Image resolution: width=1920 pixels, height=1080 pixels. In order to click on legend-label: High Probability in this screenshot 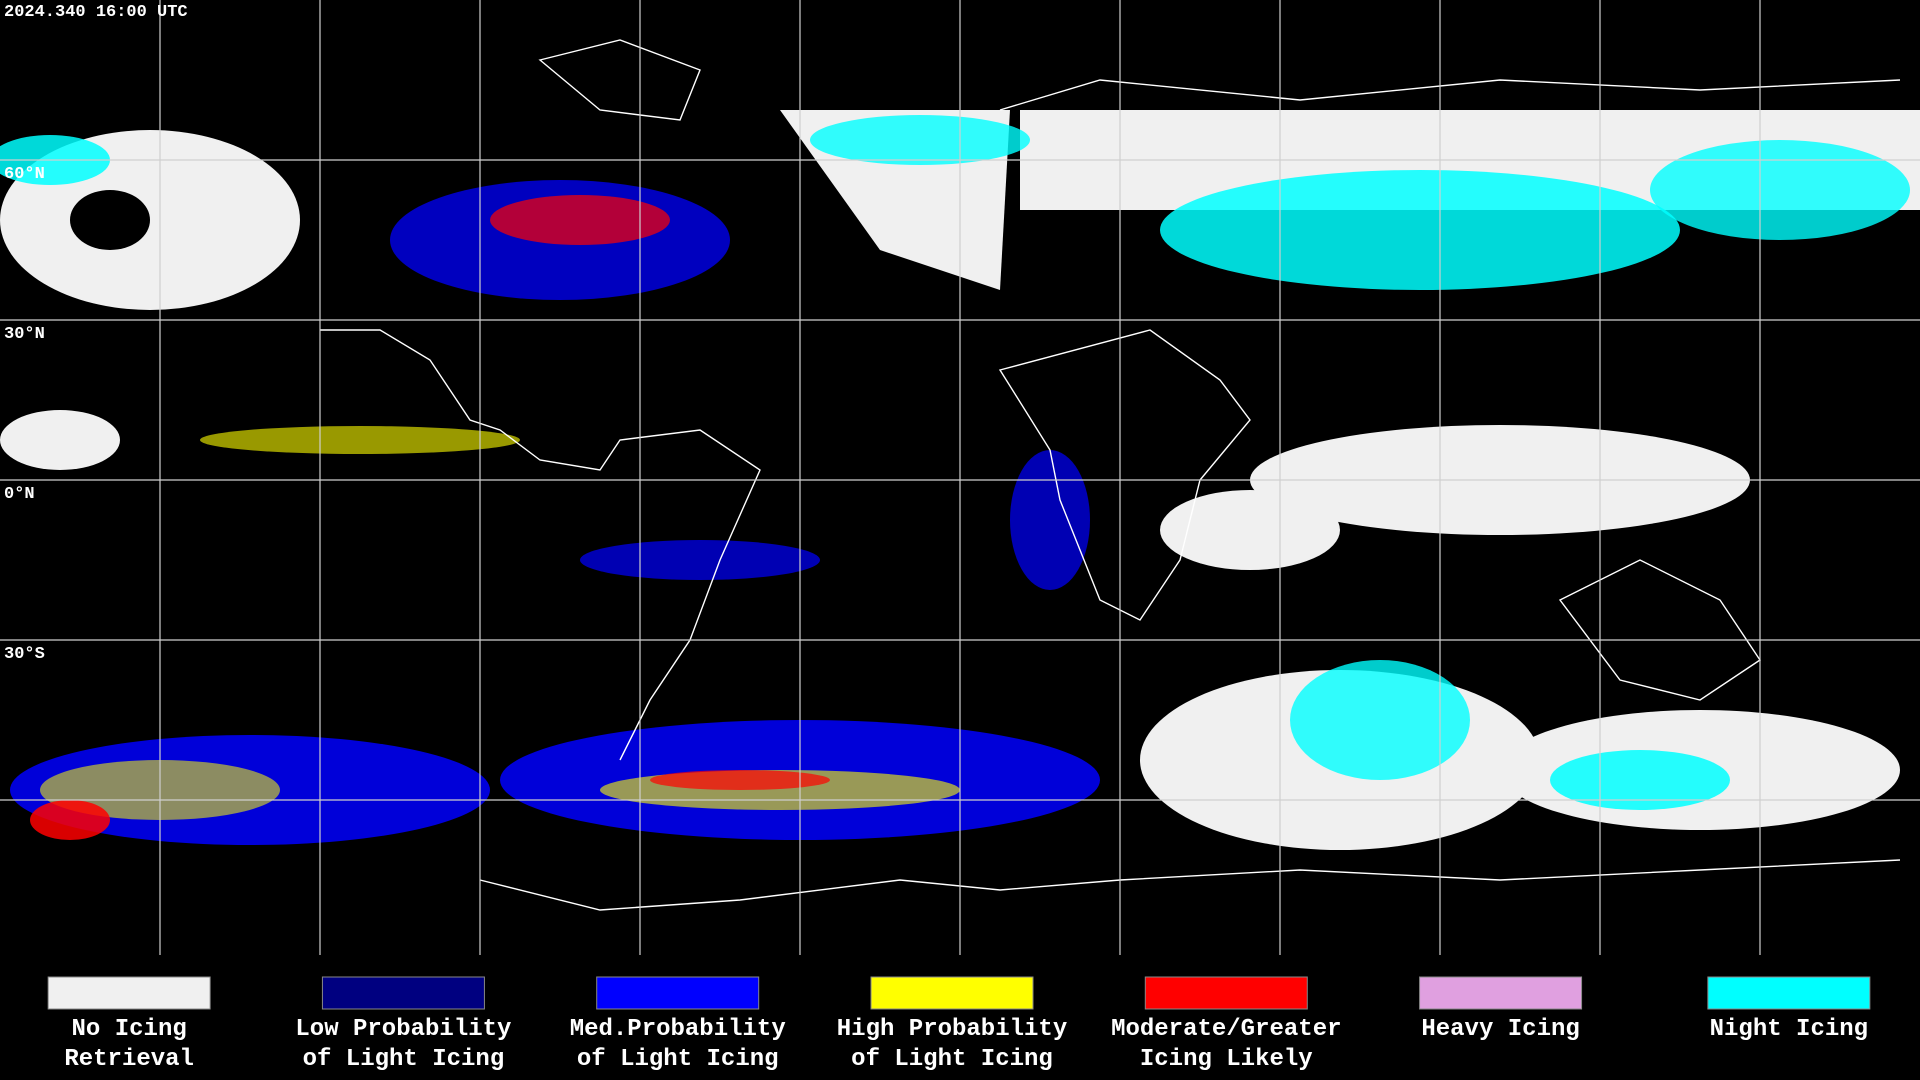, I will do `click(952, 1029)`.